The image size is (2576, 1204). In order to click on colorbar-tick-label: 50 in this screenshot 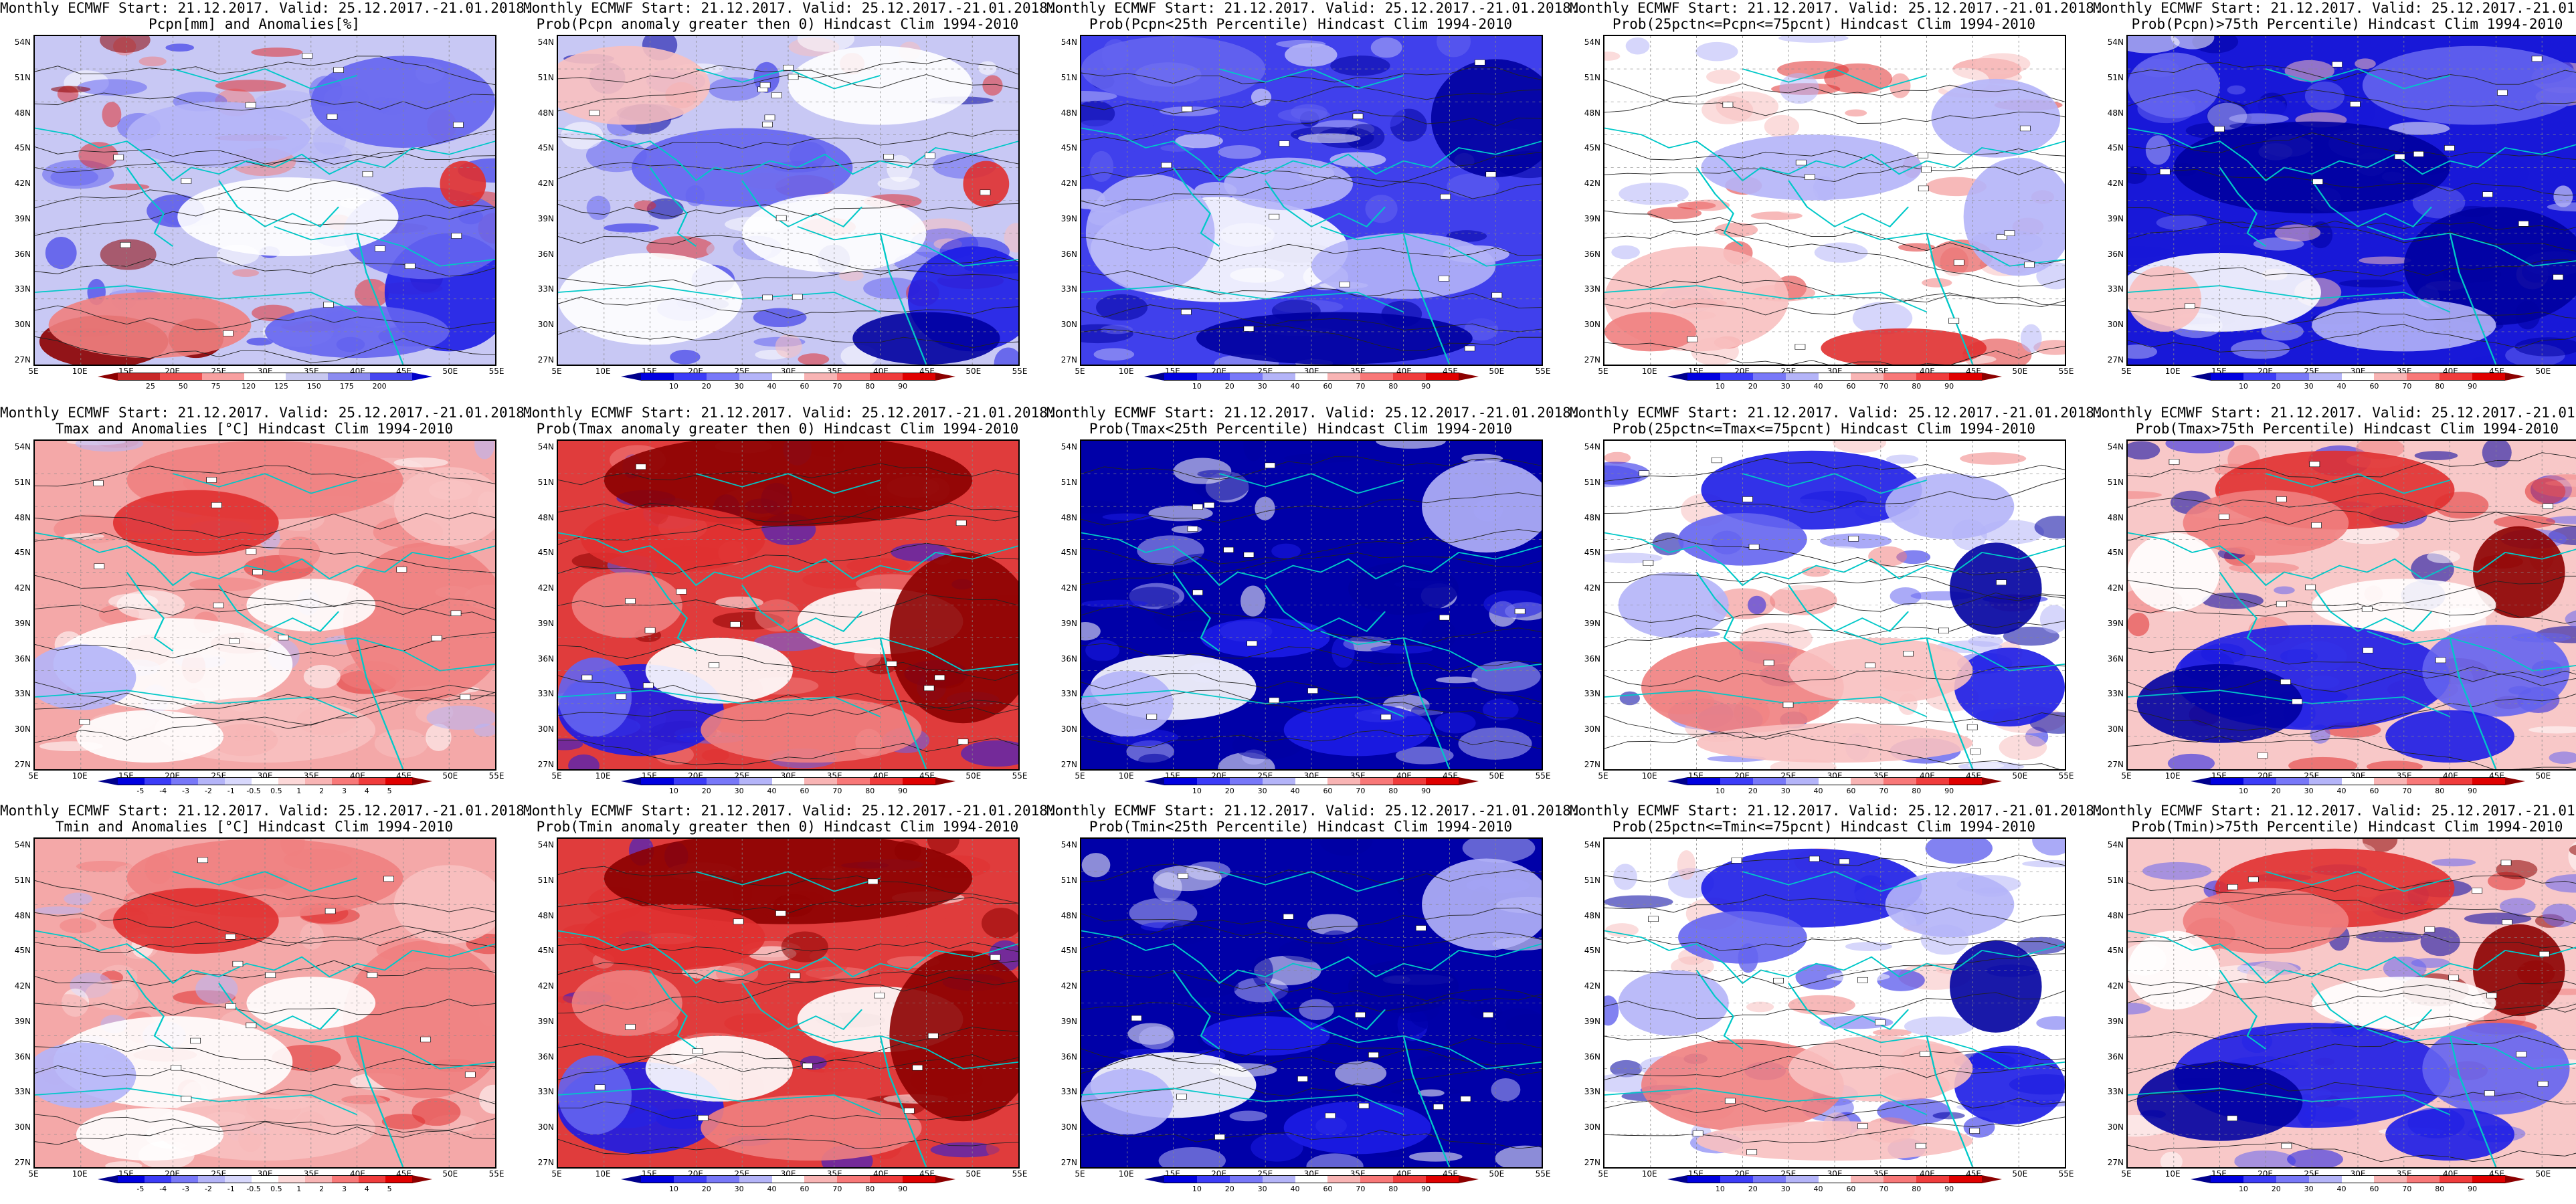, I will do `click(183, 386)`.